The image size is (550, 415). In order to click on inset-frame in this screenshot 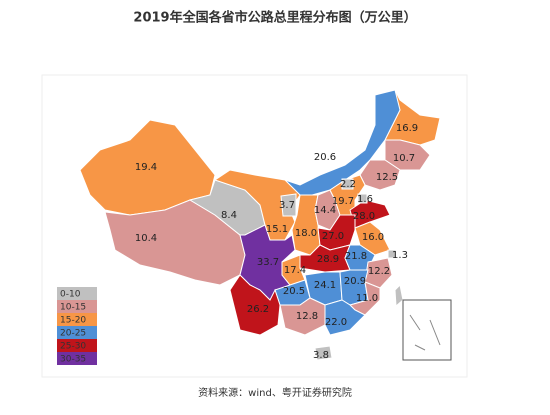, I will do `click(427, 330)`.